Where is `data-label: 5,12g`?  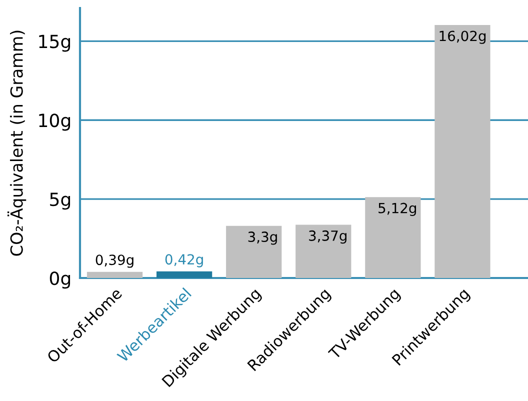
data-label: 5,12g is located at coordinates (397, 209).